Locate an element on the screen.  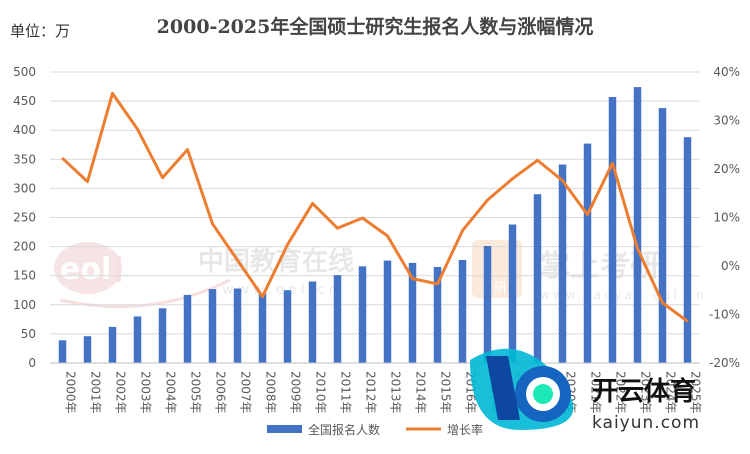
legend: 全国报名人数 增长率 is located at coordinates (375, 429).